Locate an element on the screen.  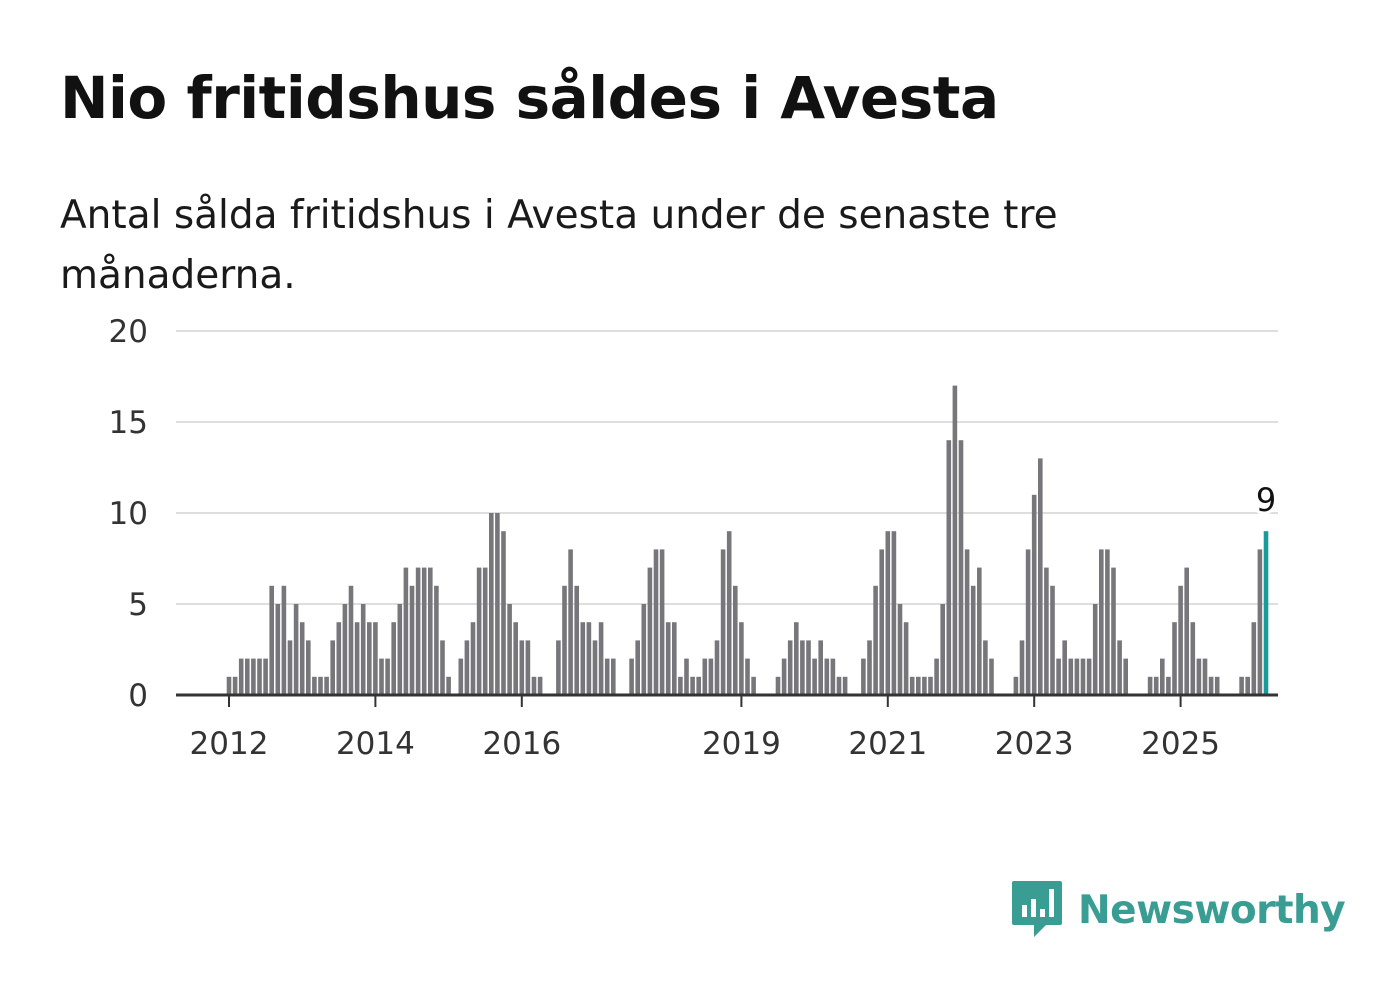
y-tick-label: 10 is located at coordinates (128, 514).